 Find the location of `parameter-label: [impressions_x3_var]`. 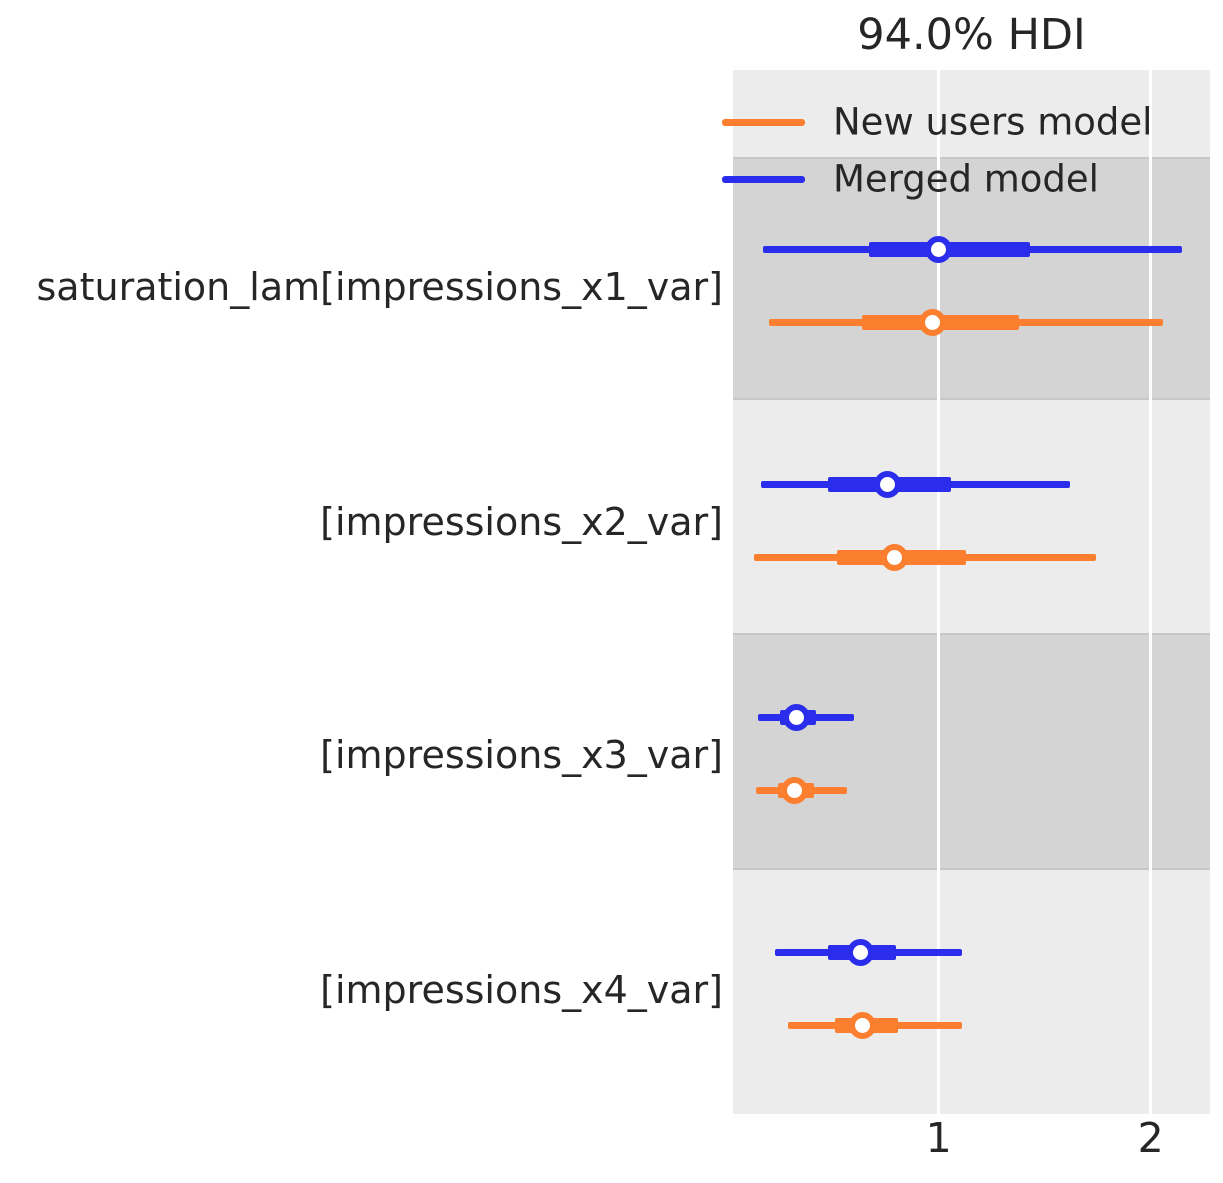

parameter-label: [impressions_x3_var] is located at coordinates (521, 755).